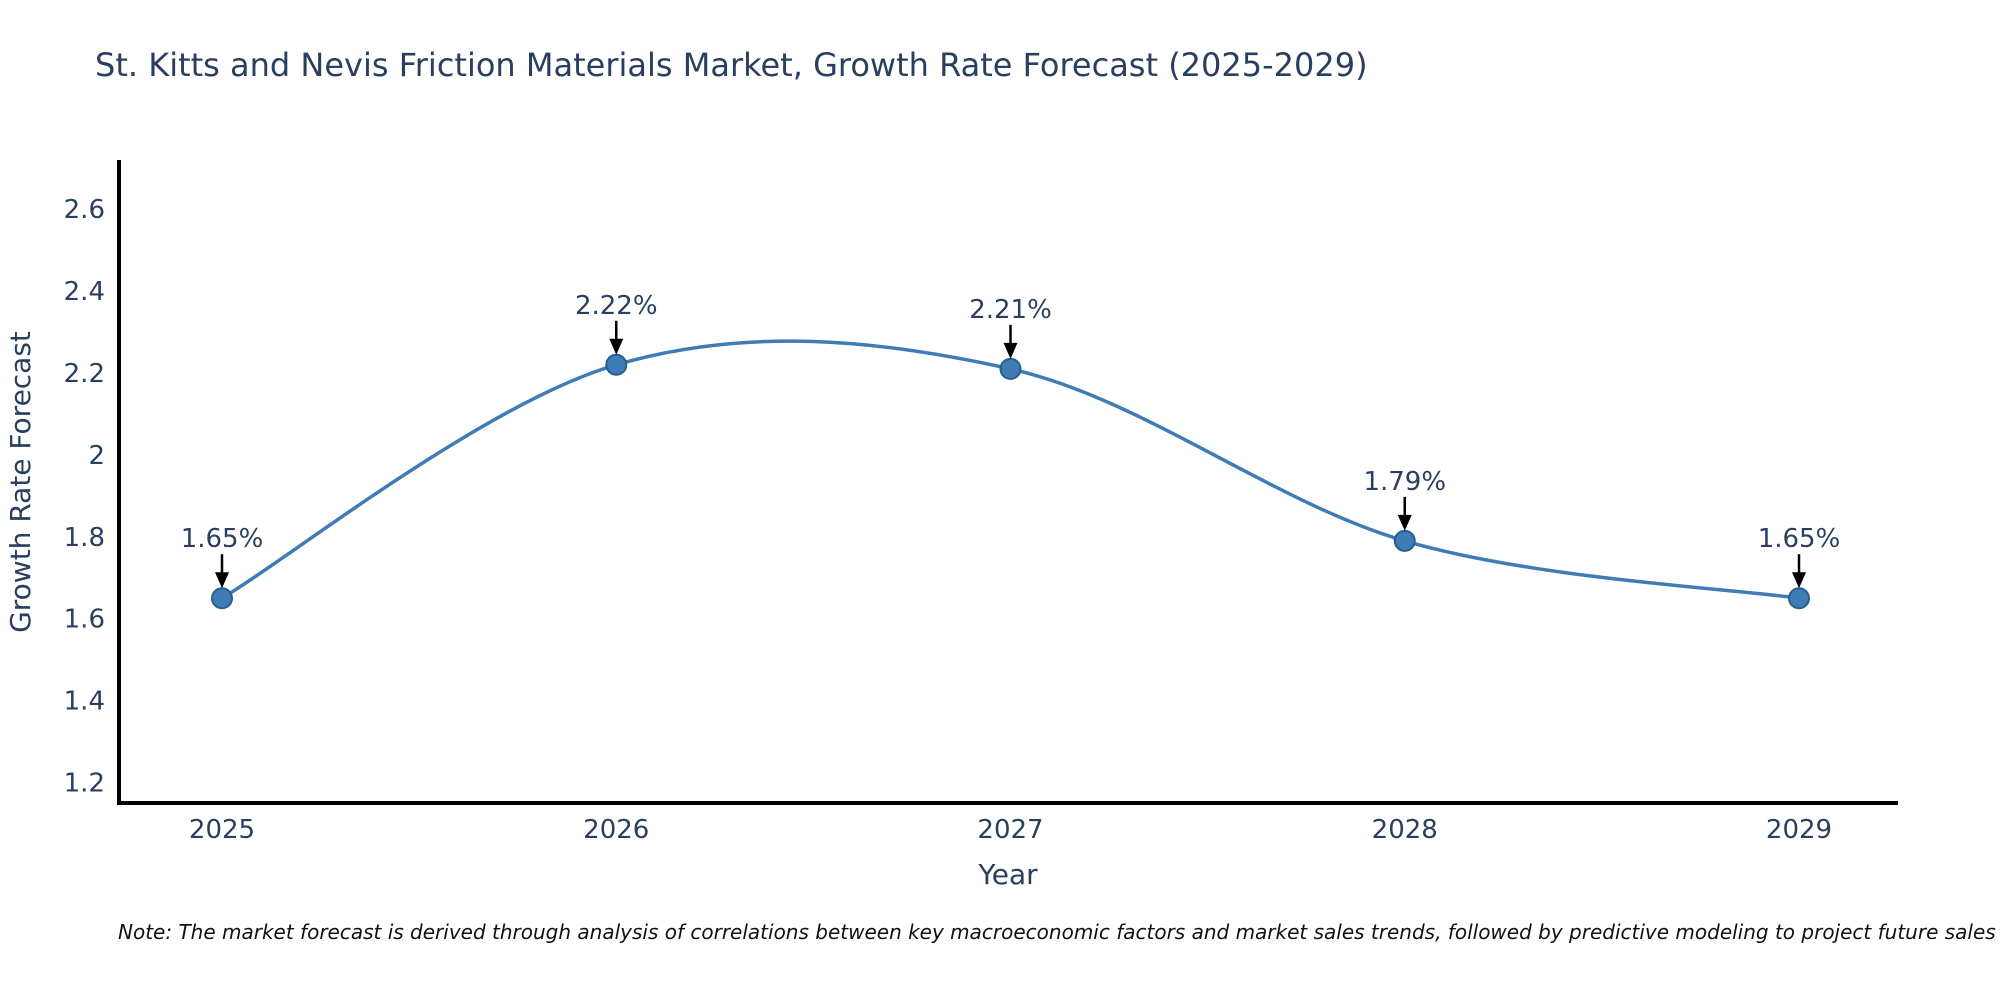  I want to click on data-point-2026, so click(616, 364).